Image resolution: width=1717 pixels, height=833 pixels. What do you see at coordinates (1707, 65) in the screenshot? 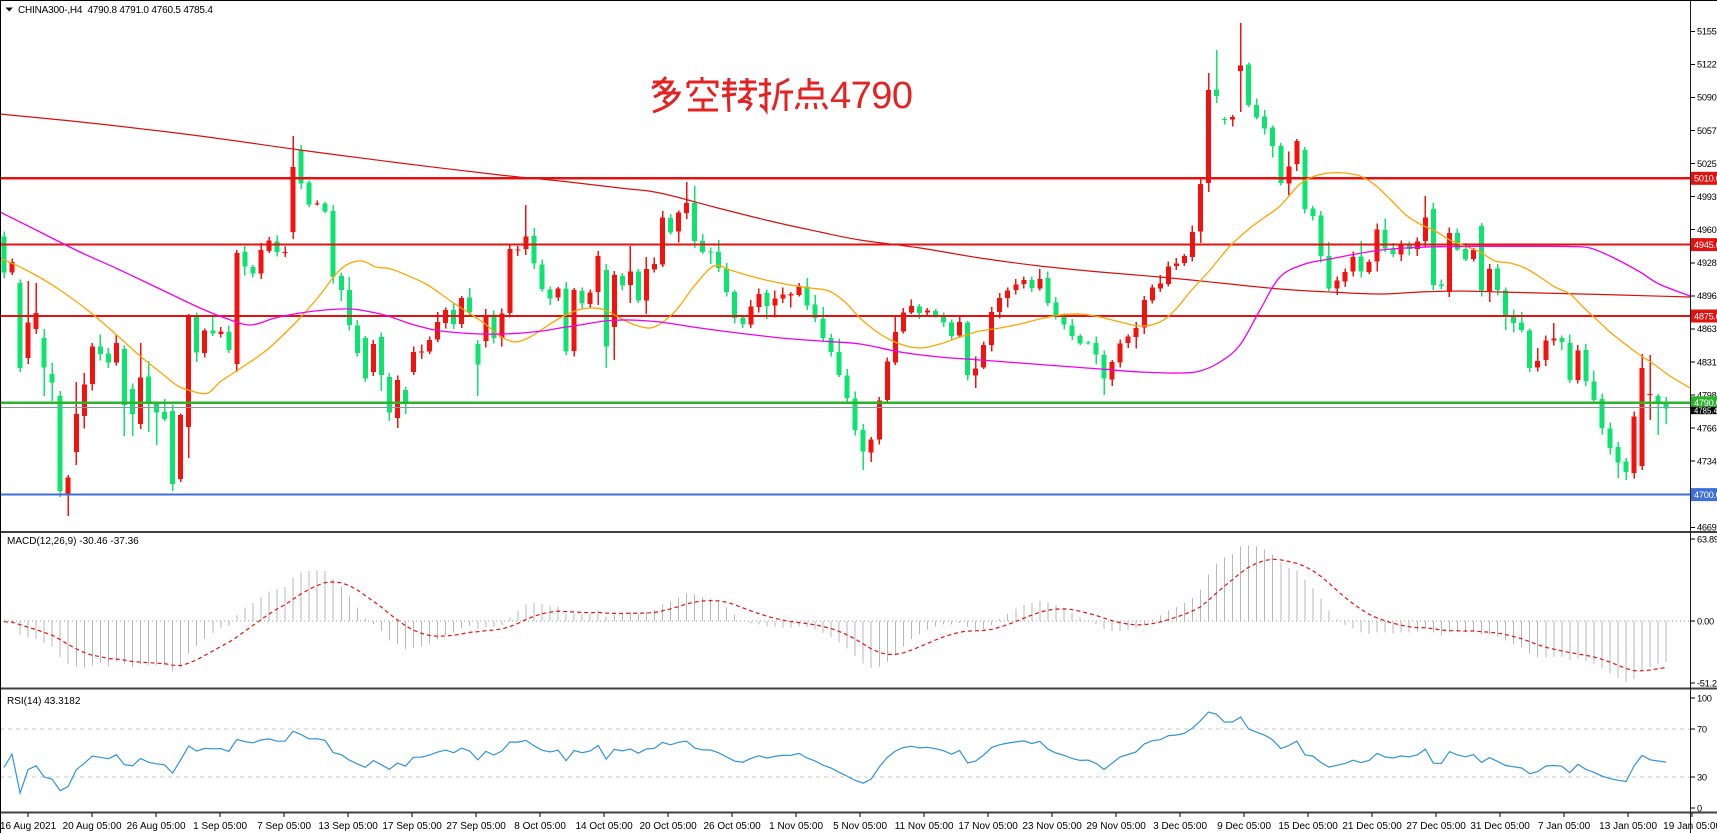
I see `svg-text: 5122.9` at bounding box center [1707, 65].